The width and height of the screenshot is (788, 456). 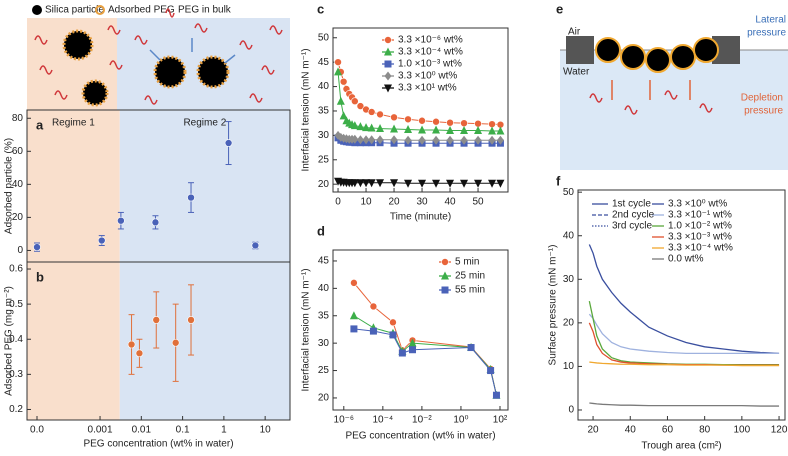 What do you see at coordinates (192, 51) in the screenshot?
I see `arrows` at bounding box center [192, 51].